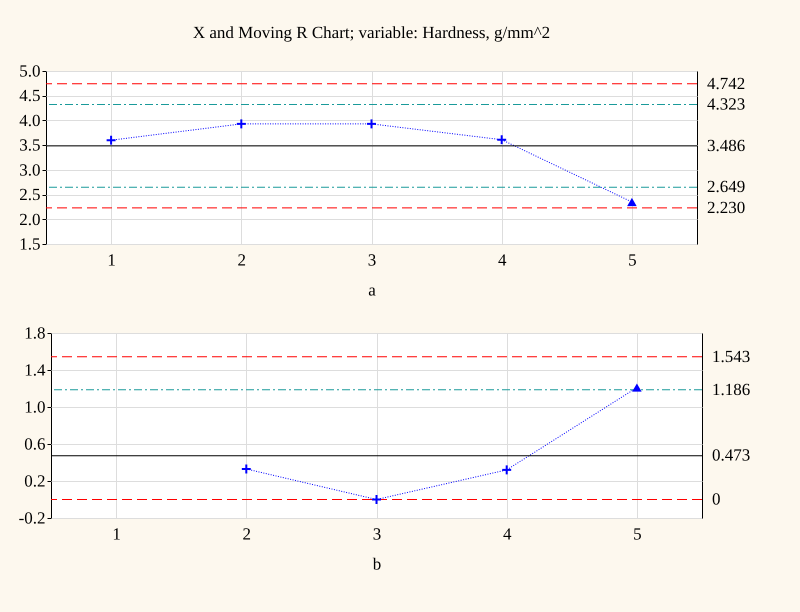  I want to click on ref-line-label: 0.473, so click(731, 455).